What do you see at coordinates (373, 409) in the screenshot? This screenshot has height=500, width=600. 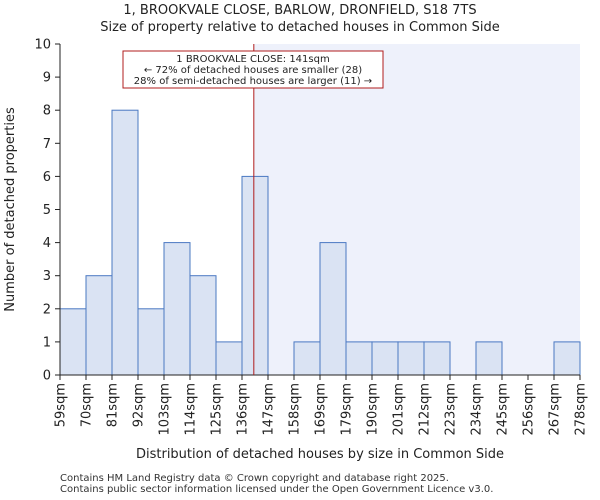 I see `x-tick-label: 190sqm` at bounding box center [373, 409].